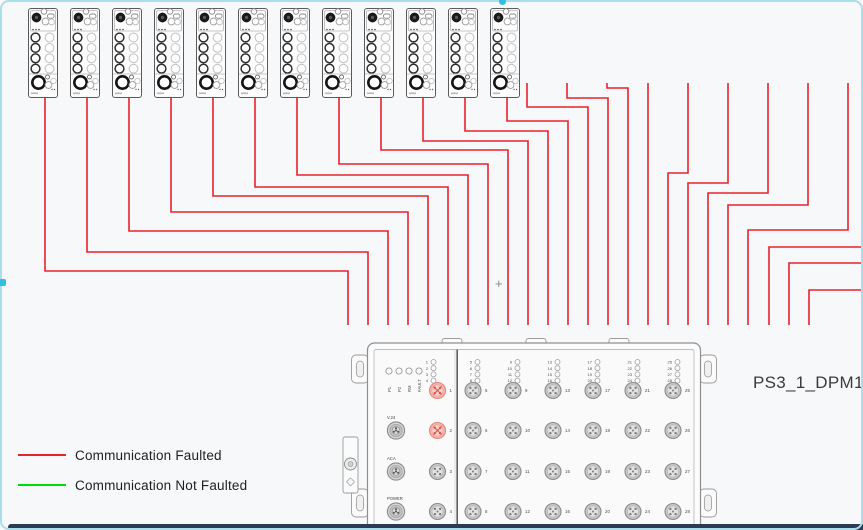 This screenshot has height=530, width=863. Describe the element at coordinates (419, 385) in the screenshot. I see `svg-text: FAULT` at that location.